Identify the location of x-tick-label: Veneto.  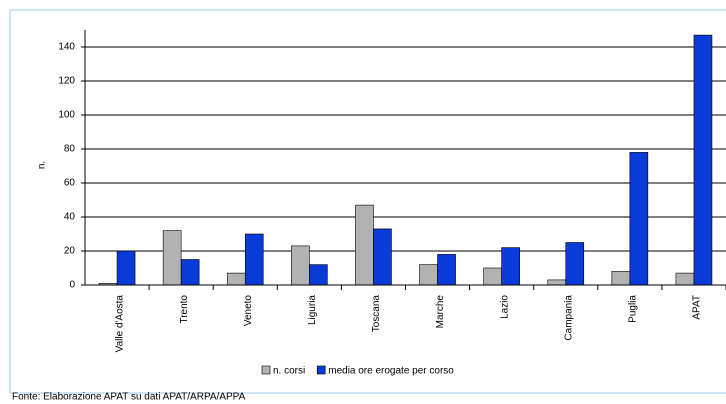
(248, 311).